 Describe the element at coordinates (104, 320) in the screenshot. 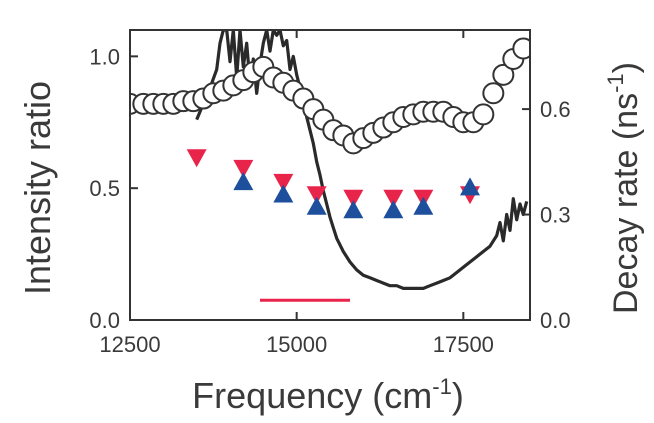

I see `y-left-tick-label: 0.0` at that location.